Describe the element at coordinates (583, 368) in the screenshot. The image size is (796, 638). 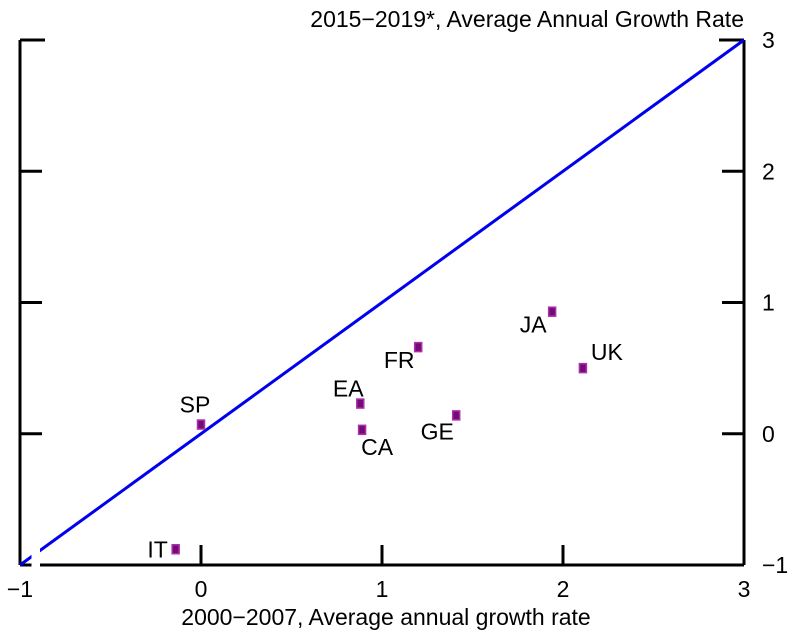
I see `point-marker-uk` at that location.